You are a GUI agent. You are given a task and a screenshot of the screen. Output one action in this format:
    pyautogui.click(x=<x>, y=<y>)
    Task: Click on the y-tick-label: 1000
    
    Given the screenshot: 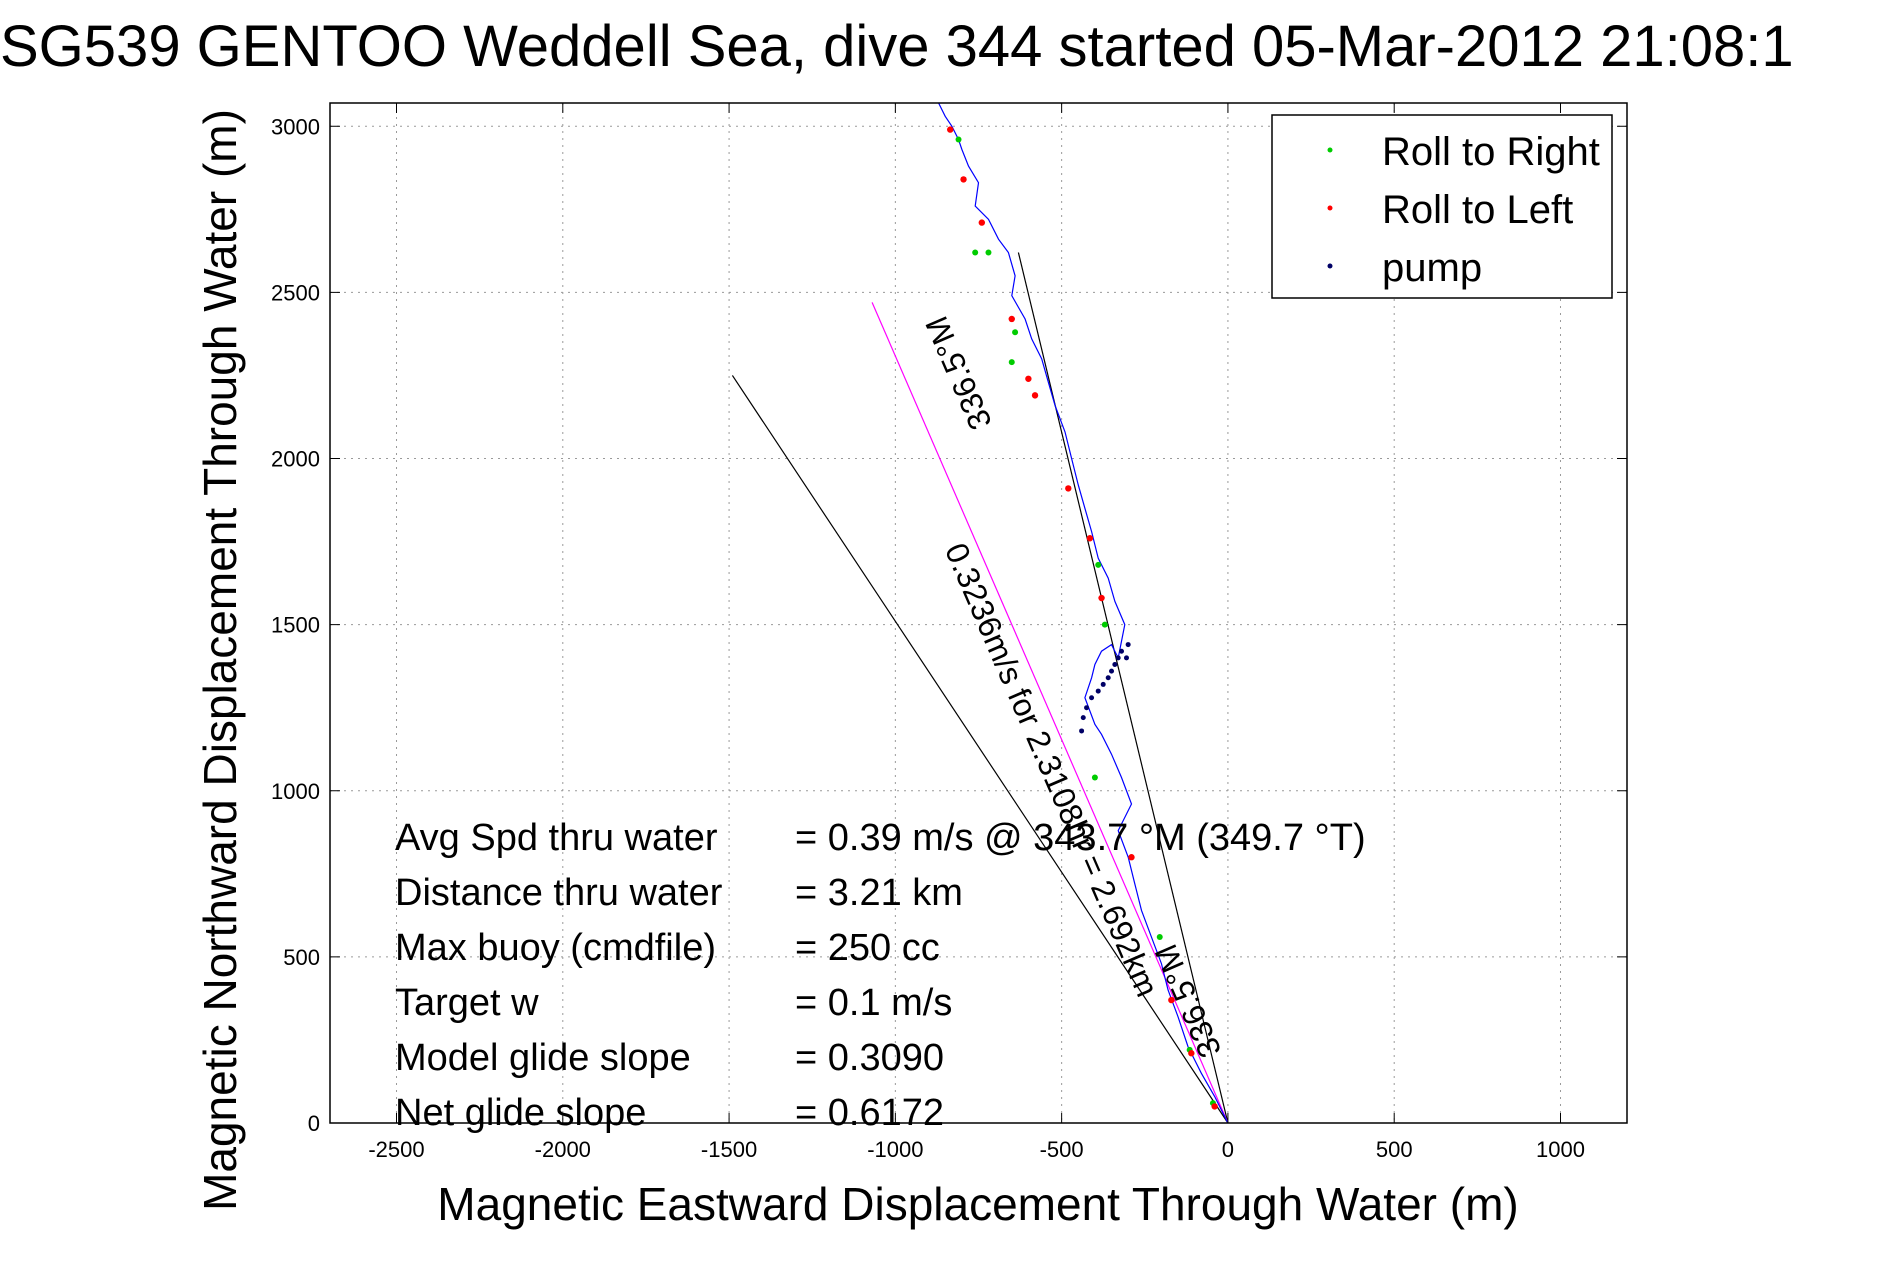 What is the action you would take?
    pyautogui.click(x=295, y=791)
    